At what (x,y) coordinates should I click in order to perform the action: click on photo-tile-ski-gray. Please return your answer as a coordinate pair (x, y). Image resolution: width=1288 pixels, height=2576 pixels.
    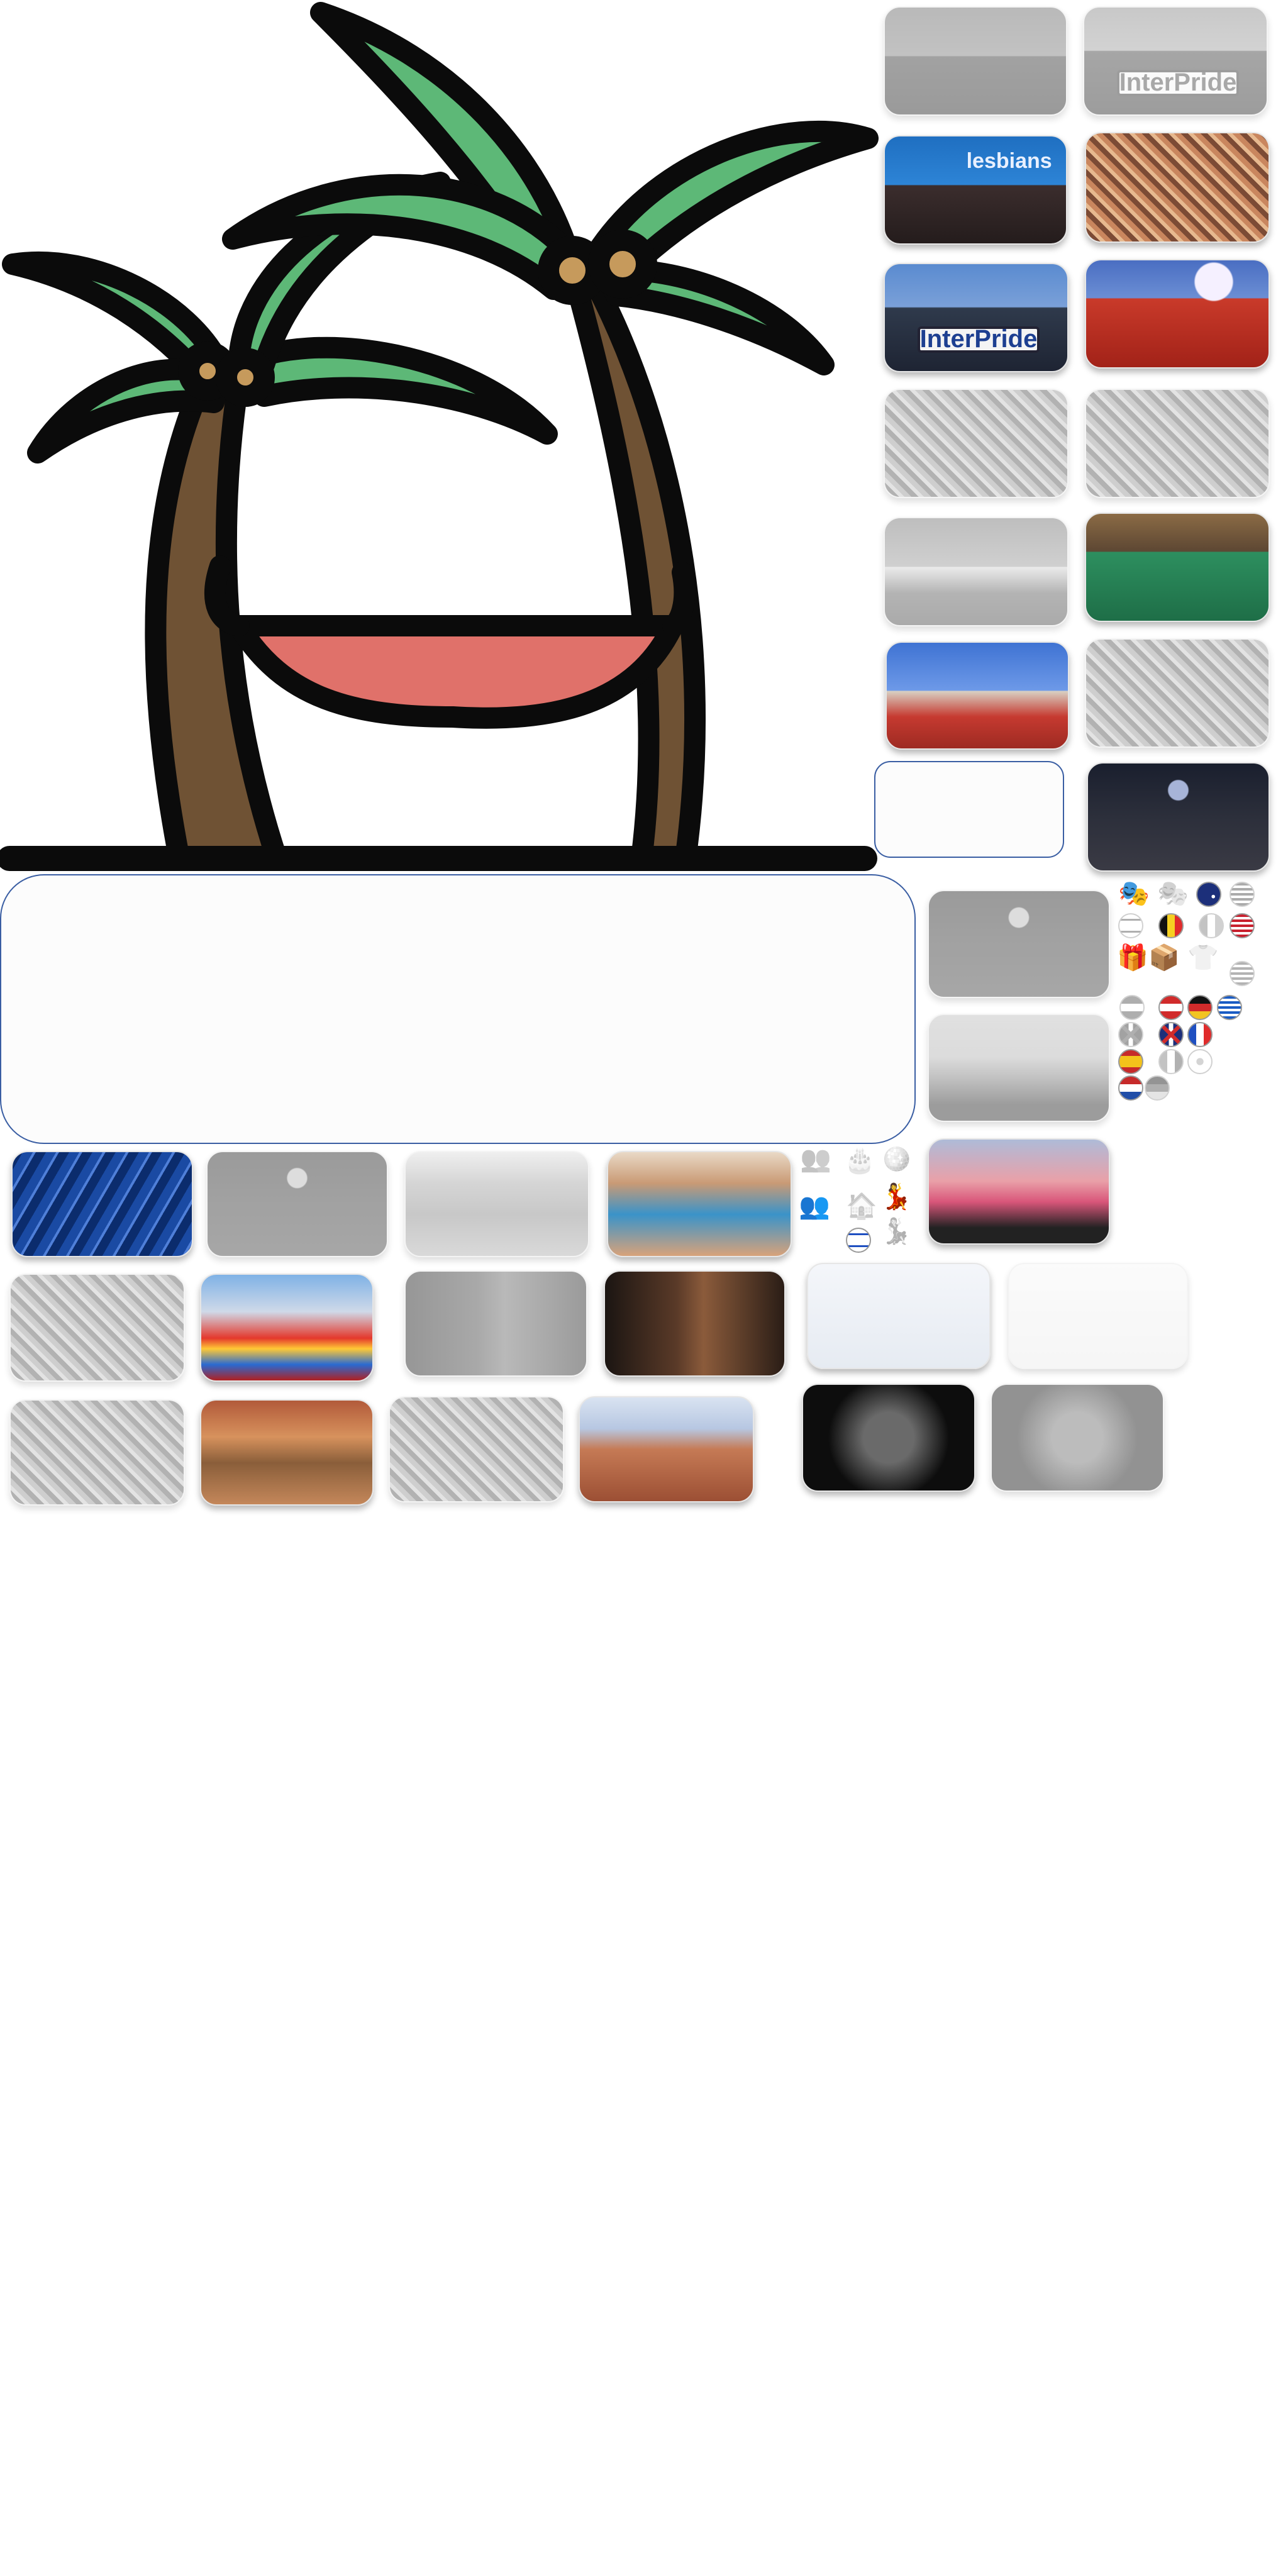
    Looking at the image, I should click on (1098, 1316).